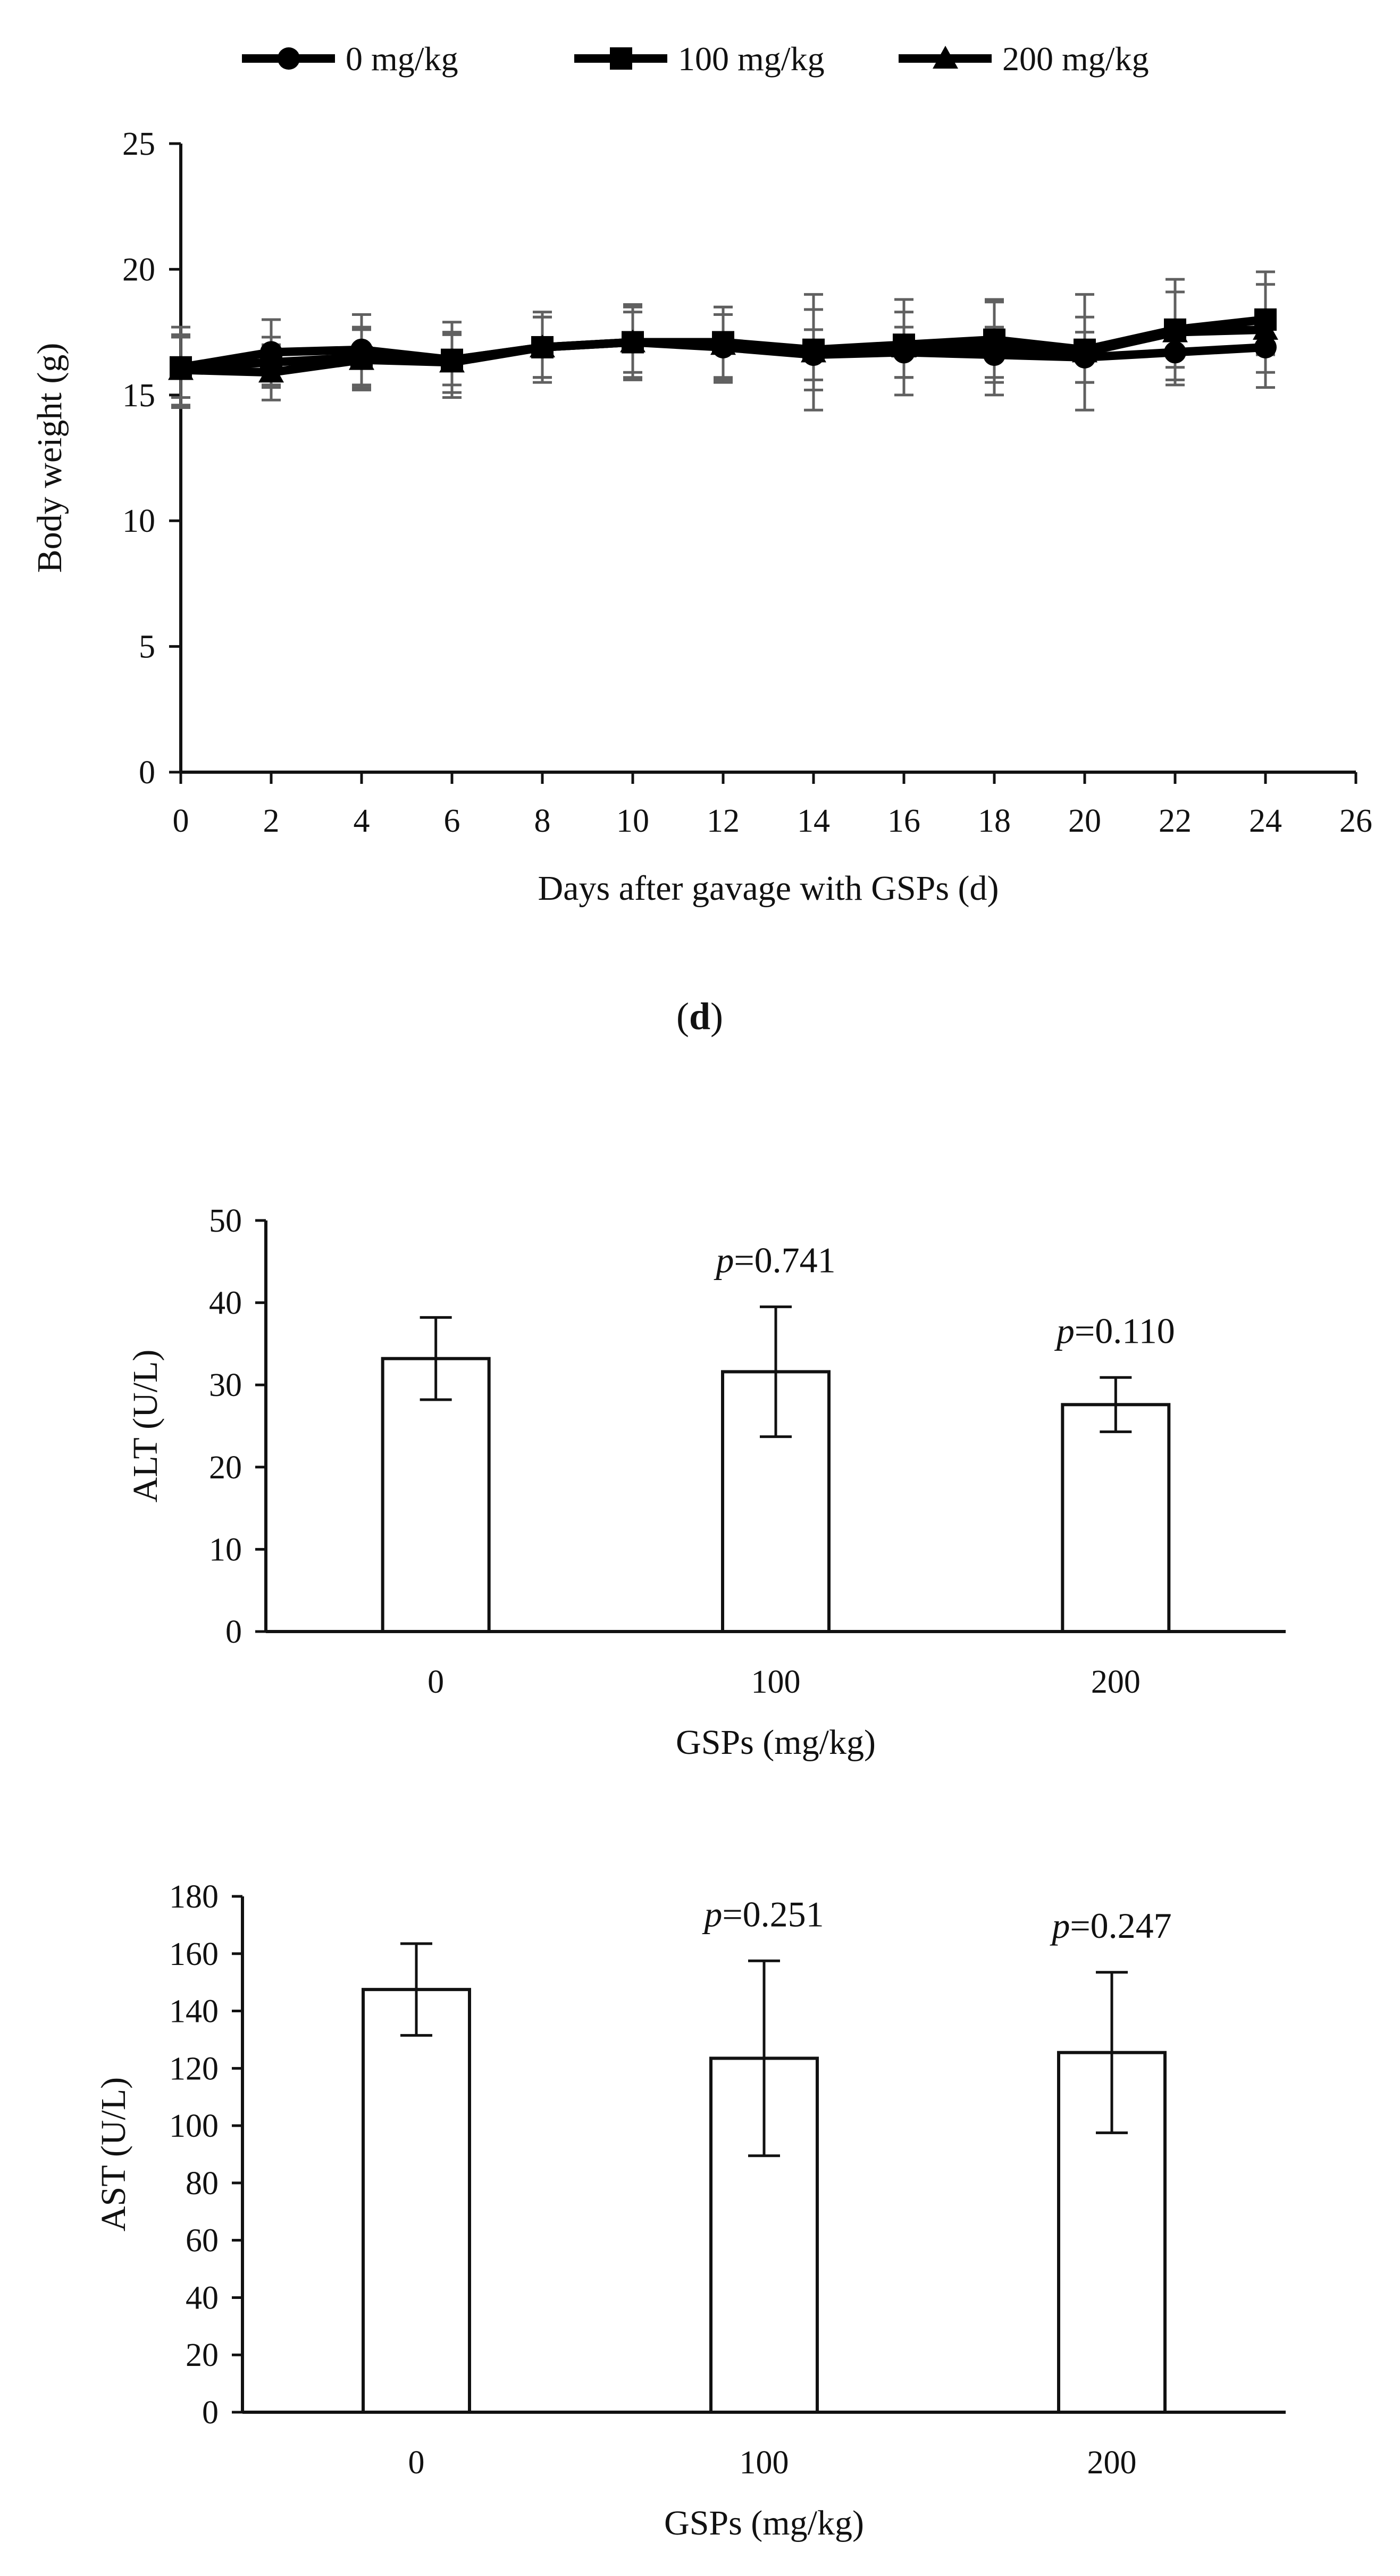 Image resolution: width=1400 pixels, height=2576 pixels. I want to click on panel-label: (d), so click(699, 1016).